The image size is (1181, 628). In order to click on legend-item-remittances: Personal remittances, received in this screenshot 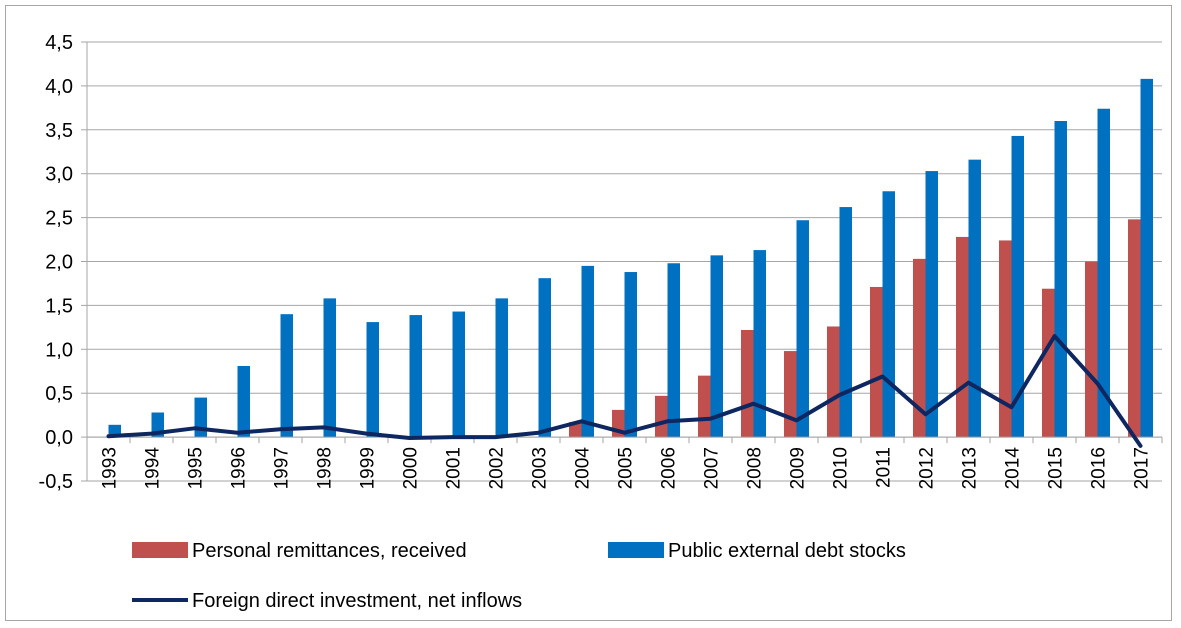, I will do `click(299, 551)`.